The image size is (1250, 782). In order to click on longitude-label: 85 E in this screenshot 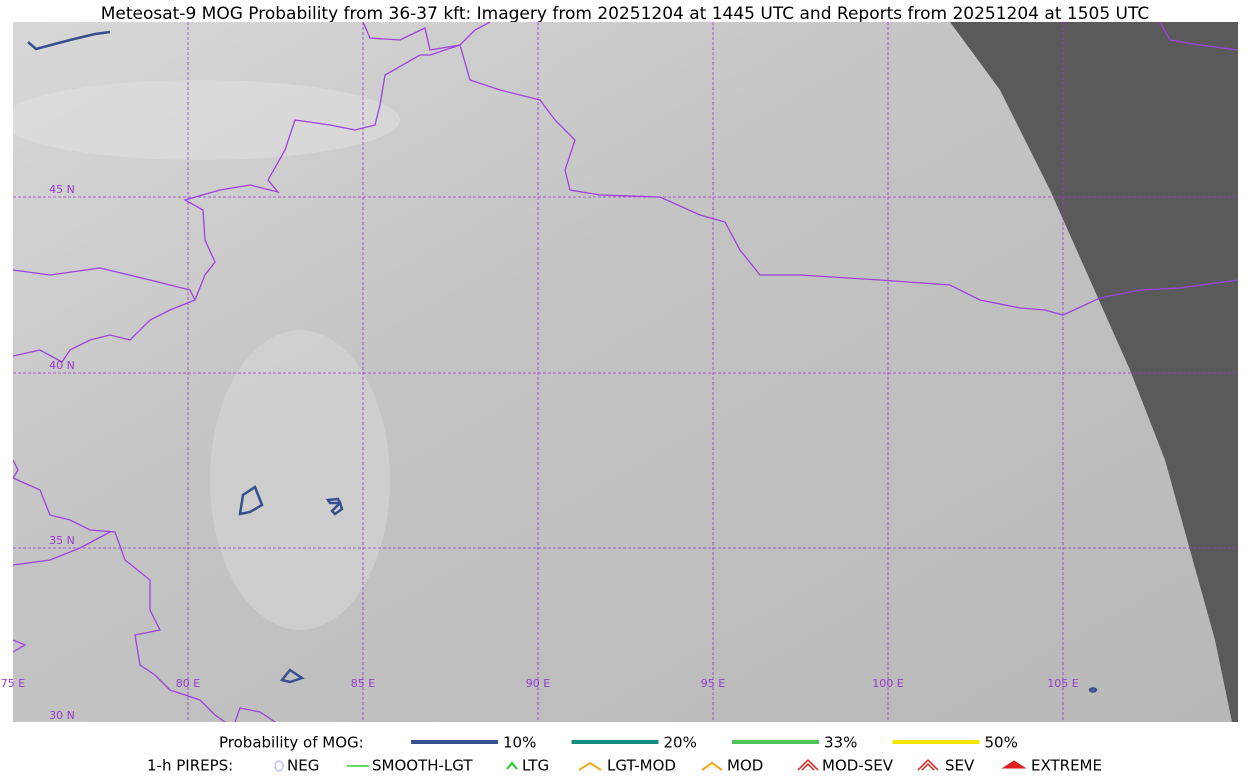, I will do `click(363, 683)`.